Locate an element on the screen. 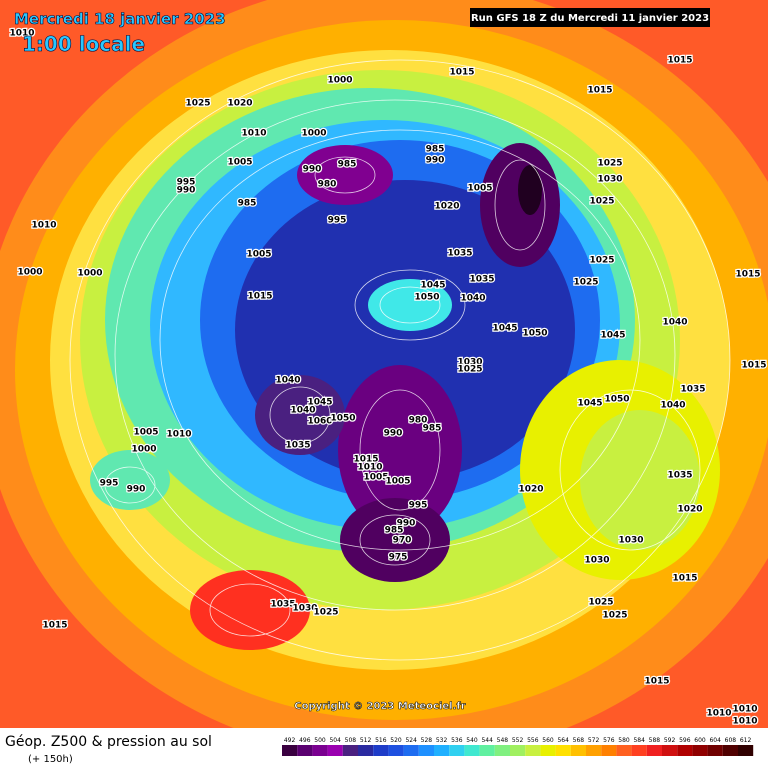 This screenshot has width=768, height=768. pressure-label: 990 is located at coordinates (186, 191).